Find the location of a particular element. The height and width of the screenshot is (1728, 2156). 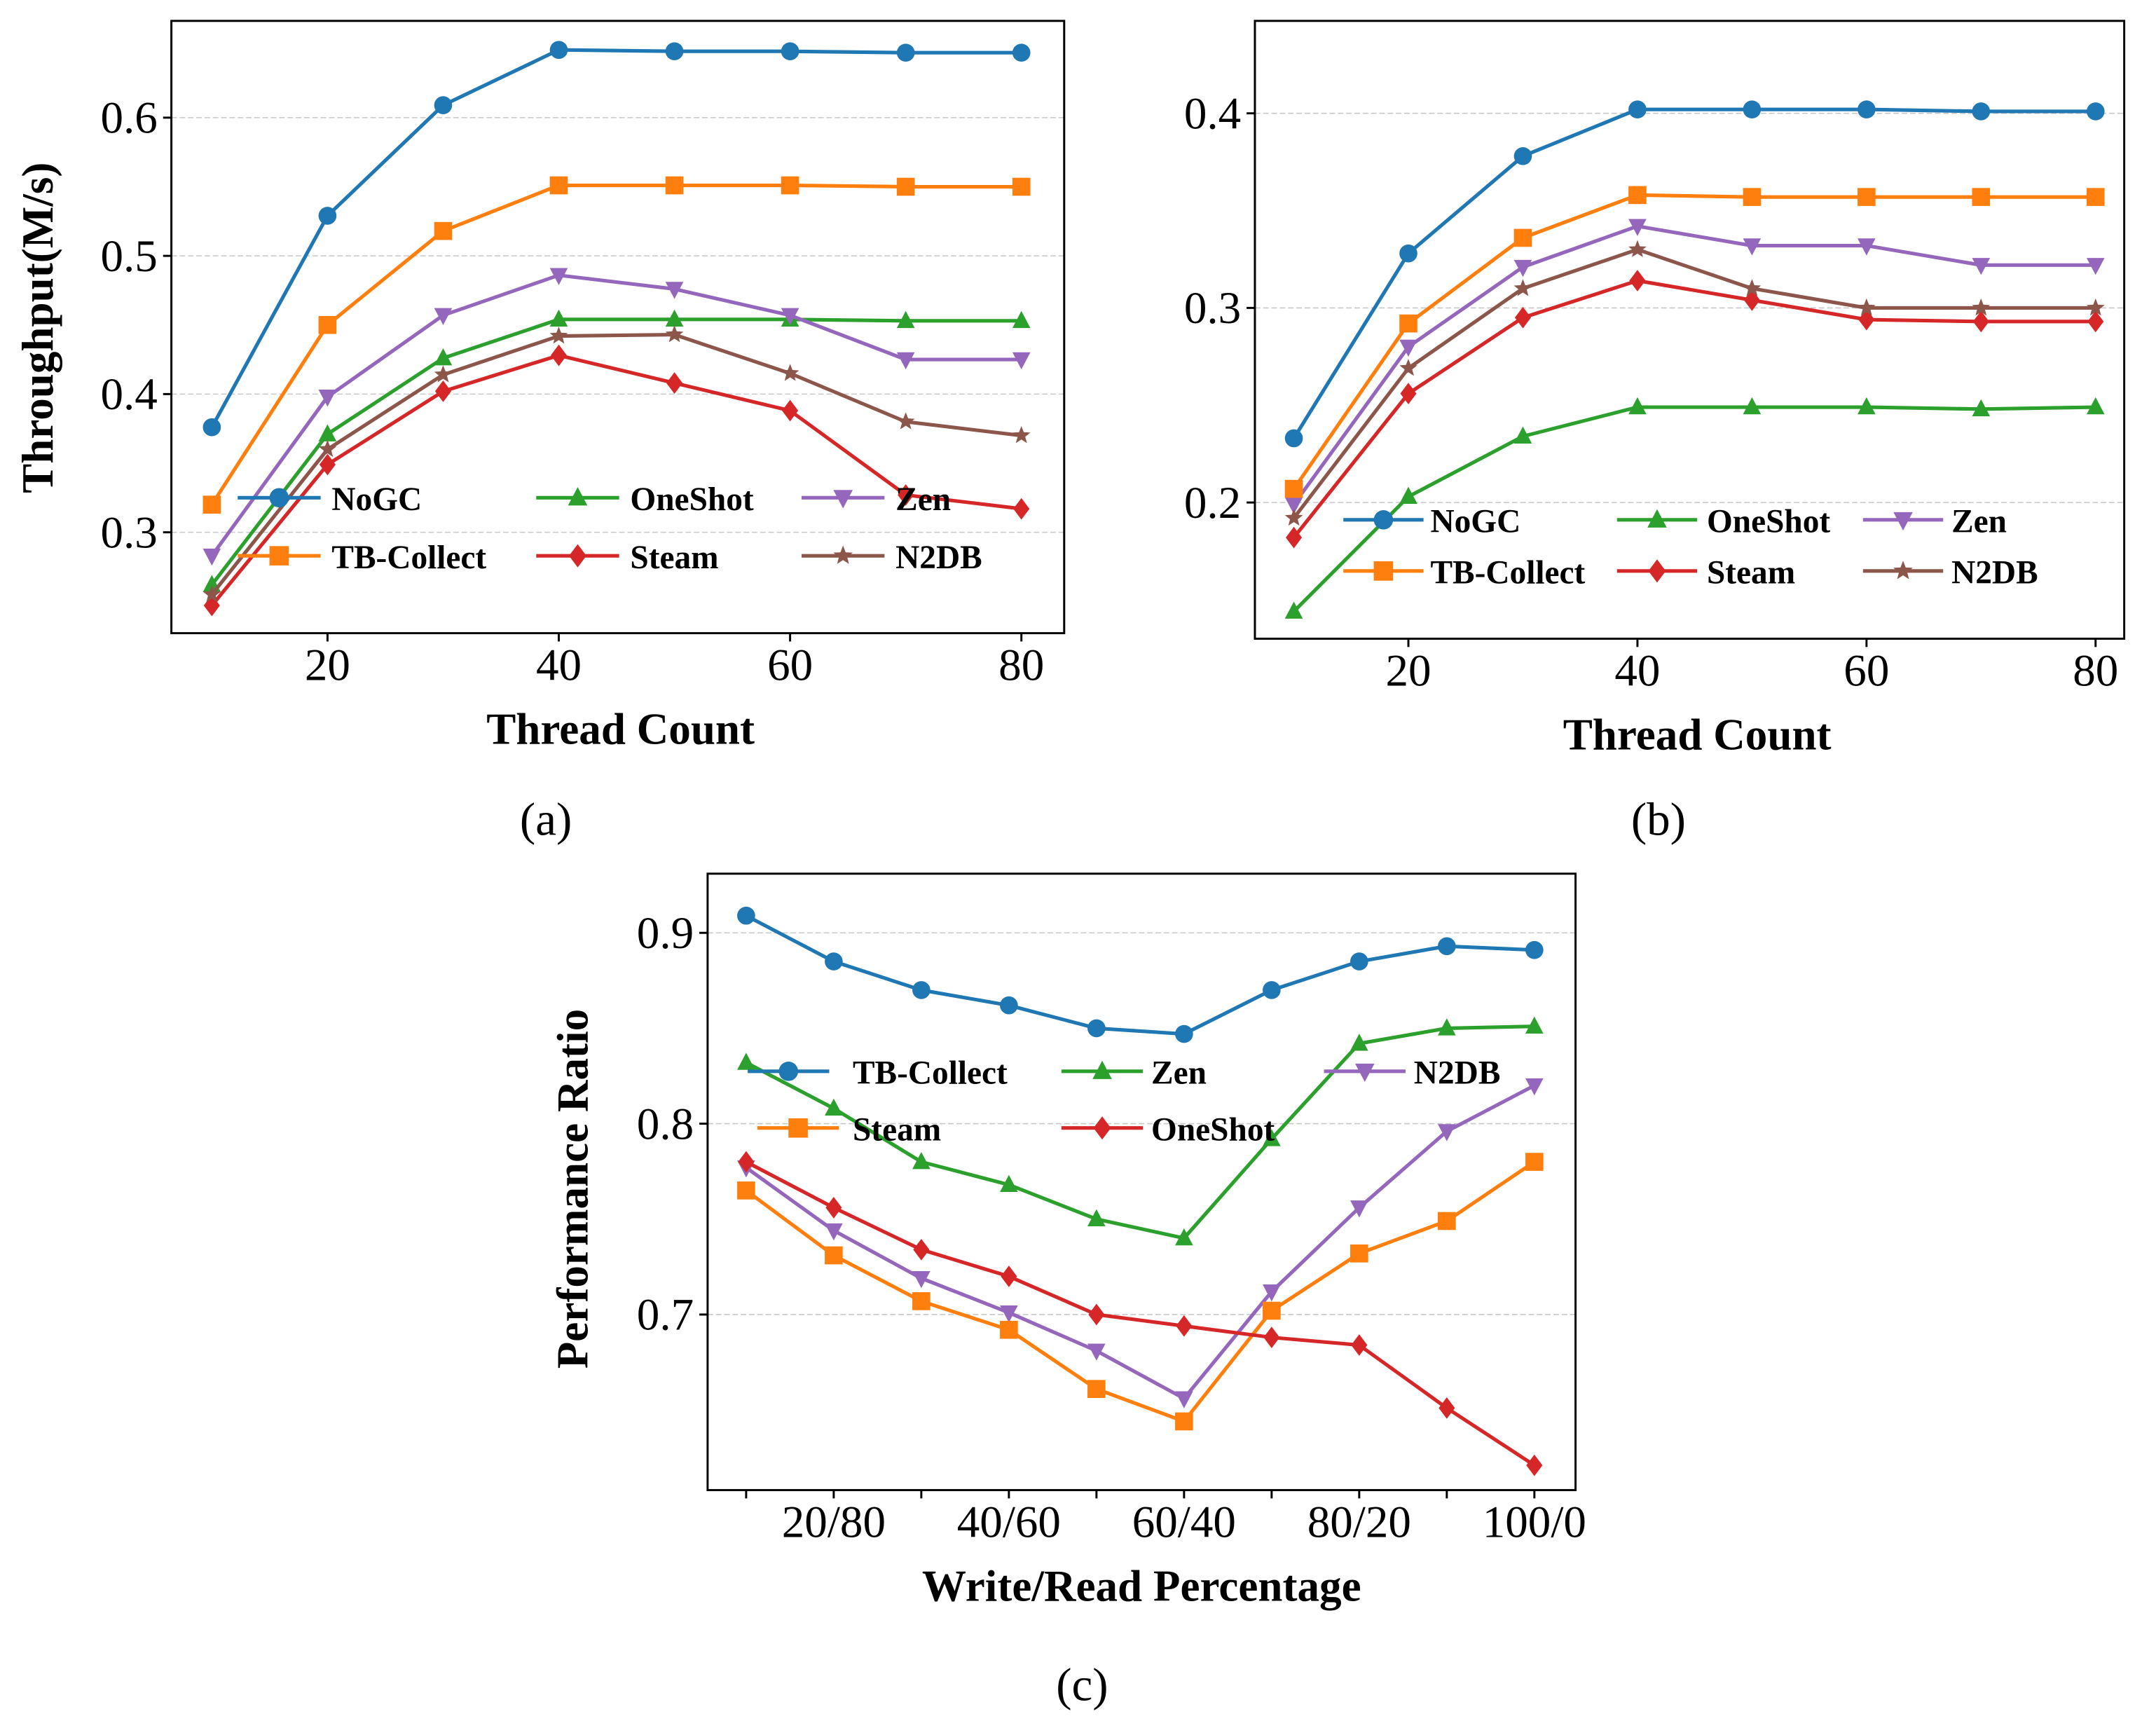

legend-item-oneshot: OneShot is located at coordinates (1168, 1129).